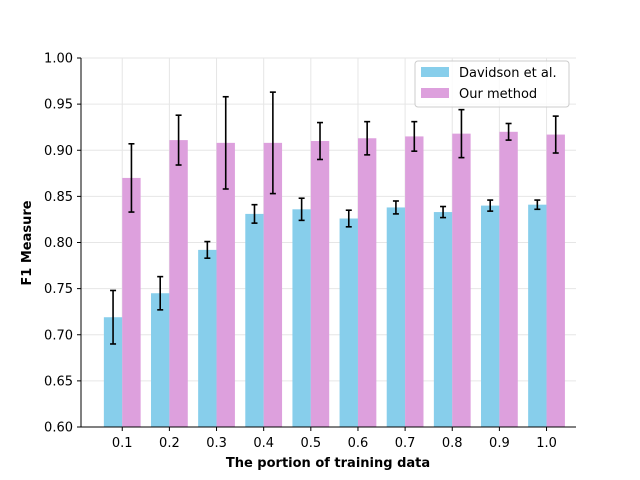  Describe the element at coordinates (508, 73) in the screenshot. I see `legend-label-davidson: Davidson et al.` at that location.